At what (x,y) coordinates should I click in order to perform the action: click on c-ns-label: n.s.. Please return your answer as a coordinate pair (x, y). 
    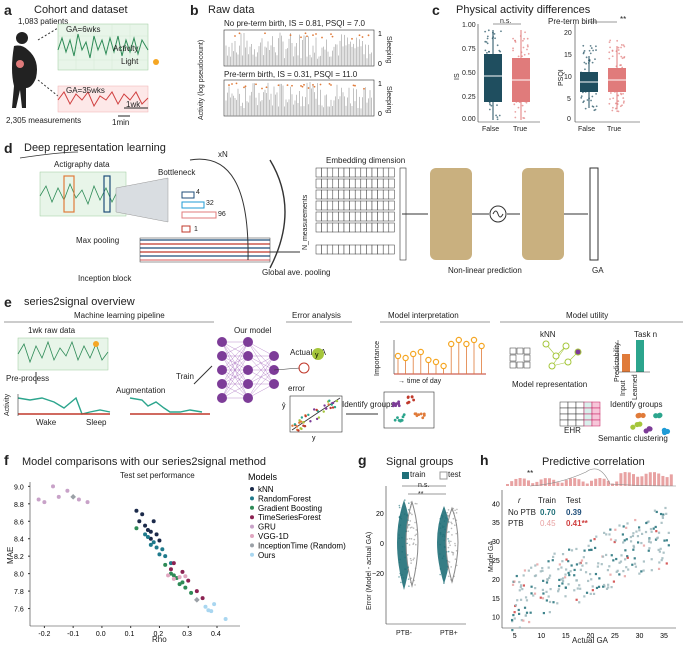
    Looking at the image, I should click on (506, 21).